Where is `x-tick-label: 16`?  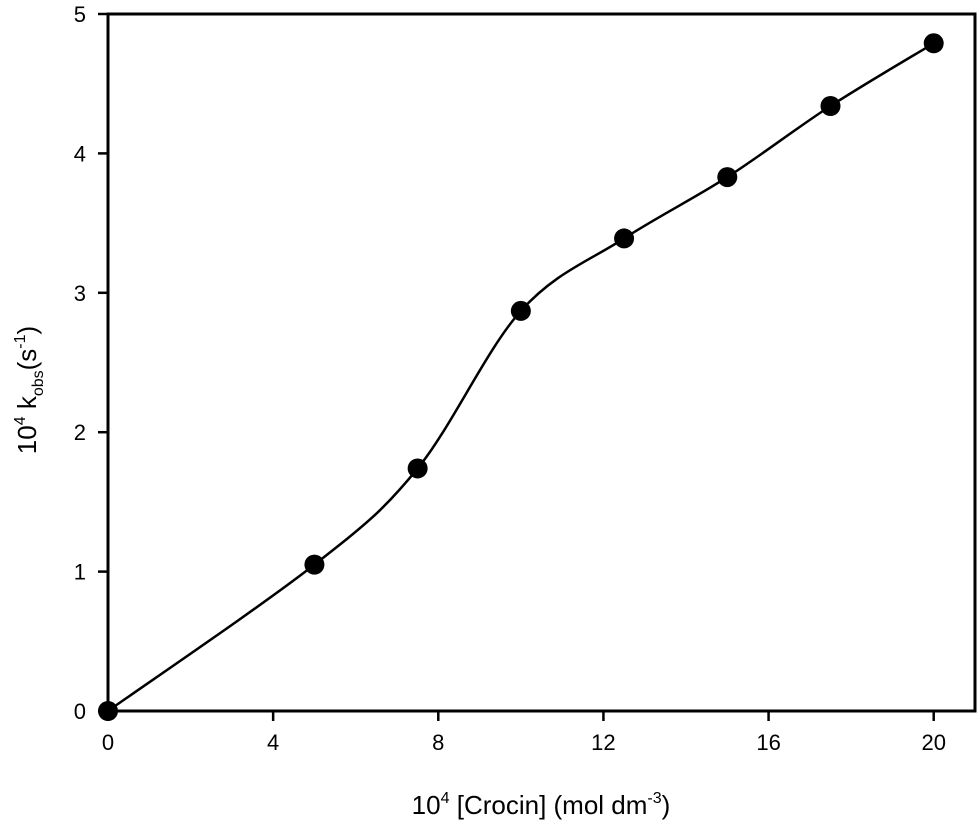
x-tick-label: 16 is located at coordinates (768, 742).